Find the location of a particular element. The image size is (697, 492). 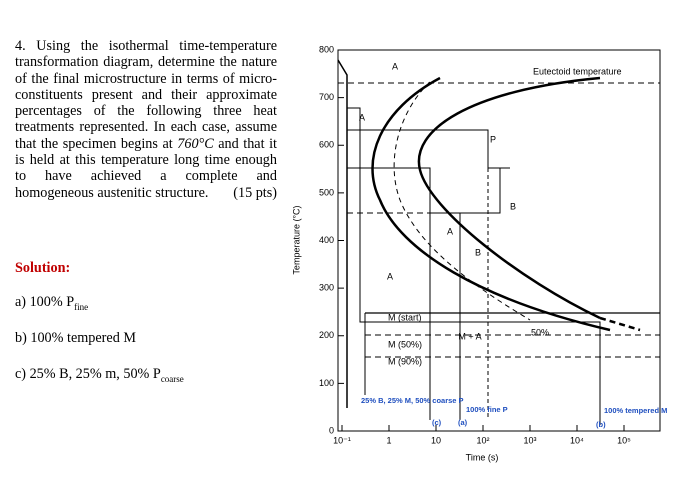

y-tick-label: 100 is located at coordinates (326, 383).